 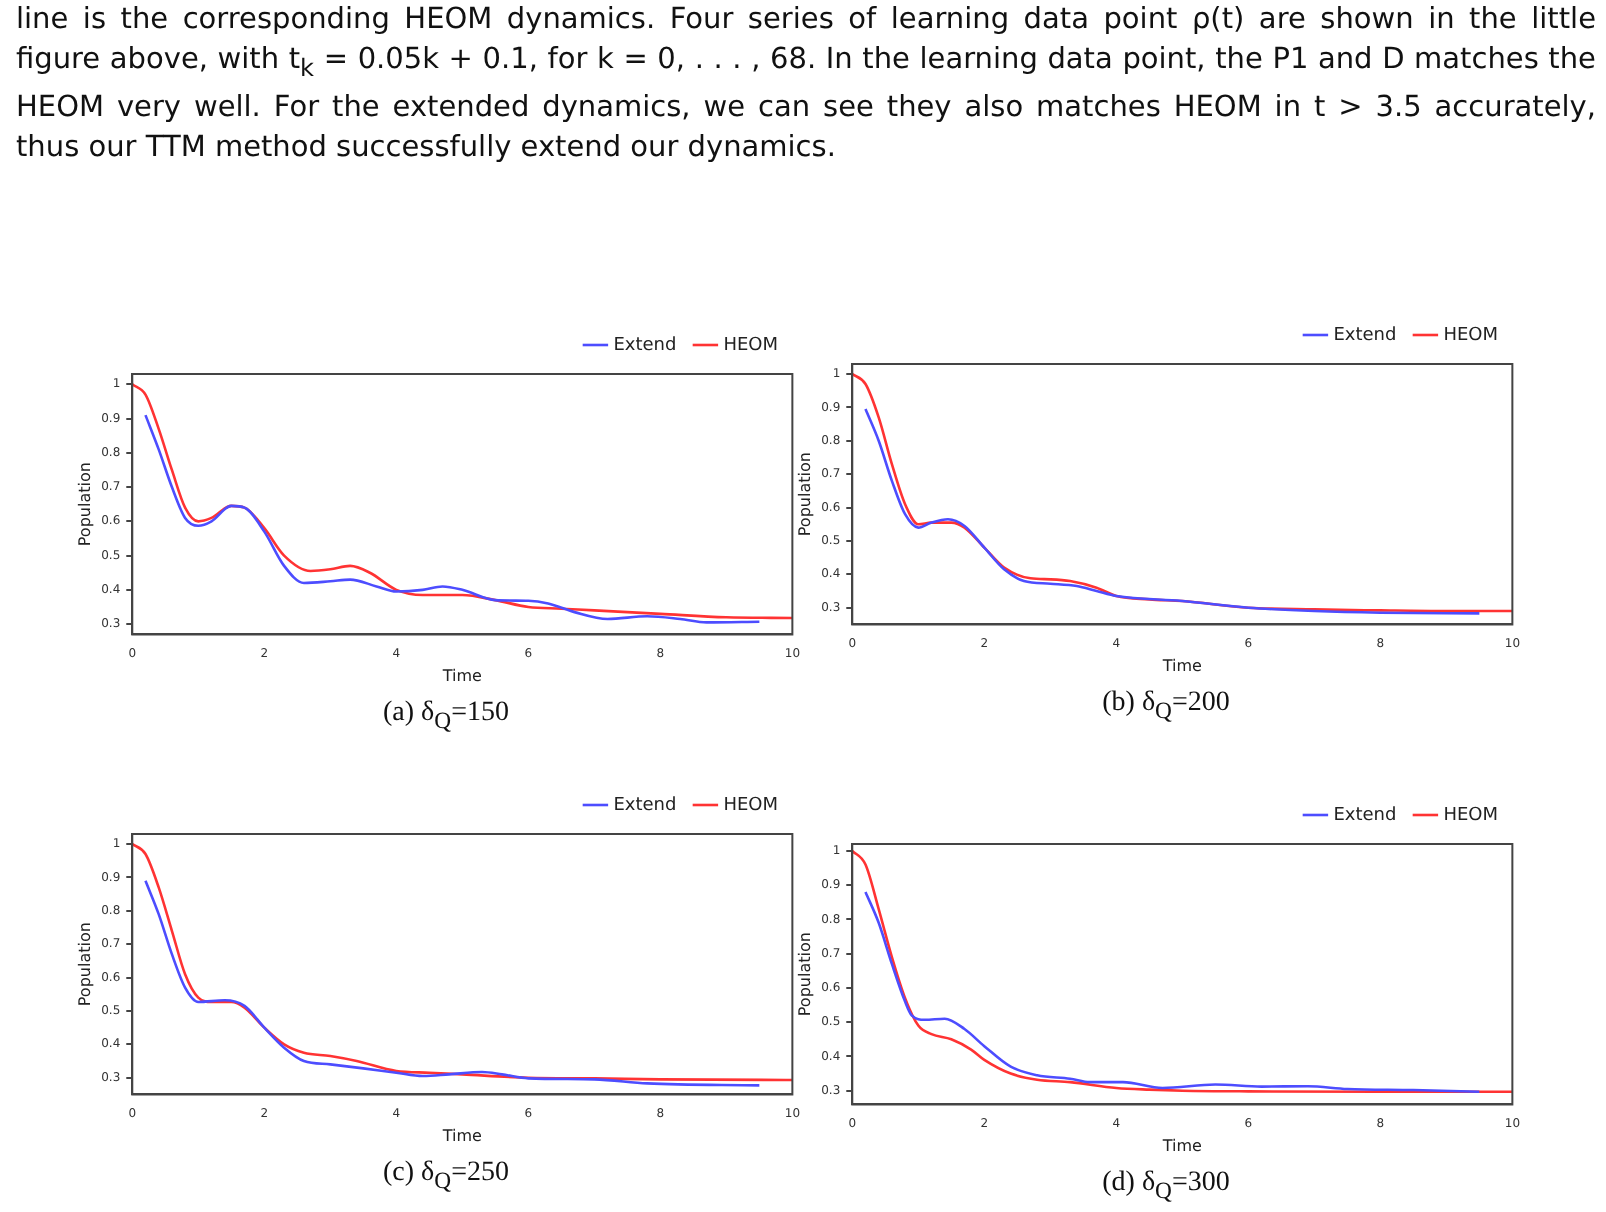 What do you see at coordinates (1166, 706) in the screenshot?
I see `text: (b) δ$_{Q}$=200` at bounding box center [1166, 706].